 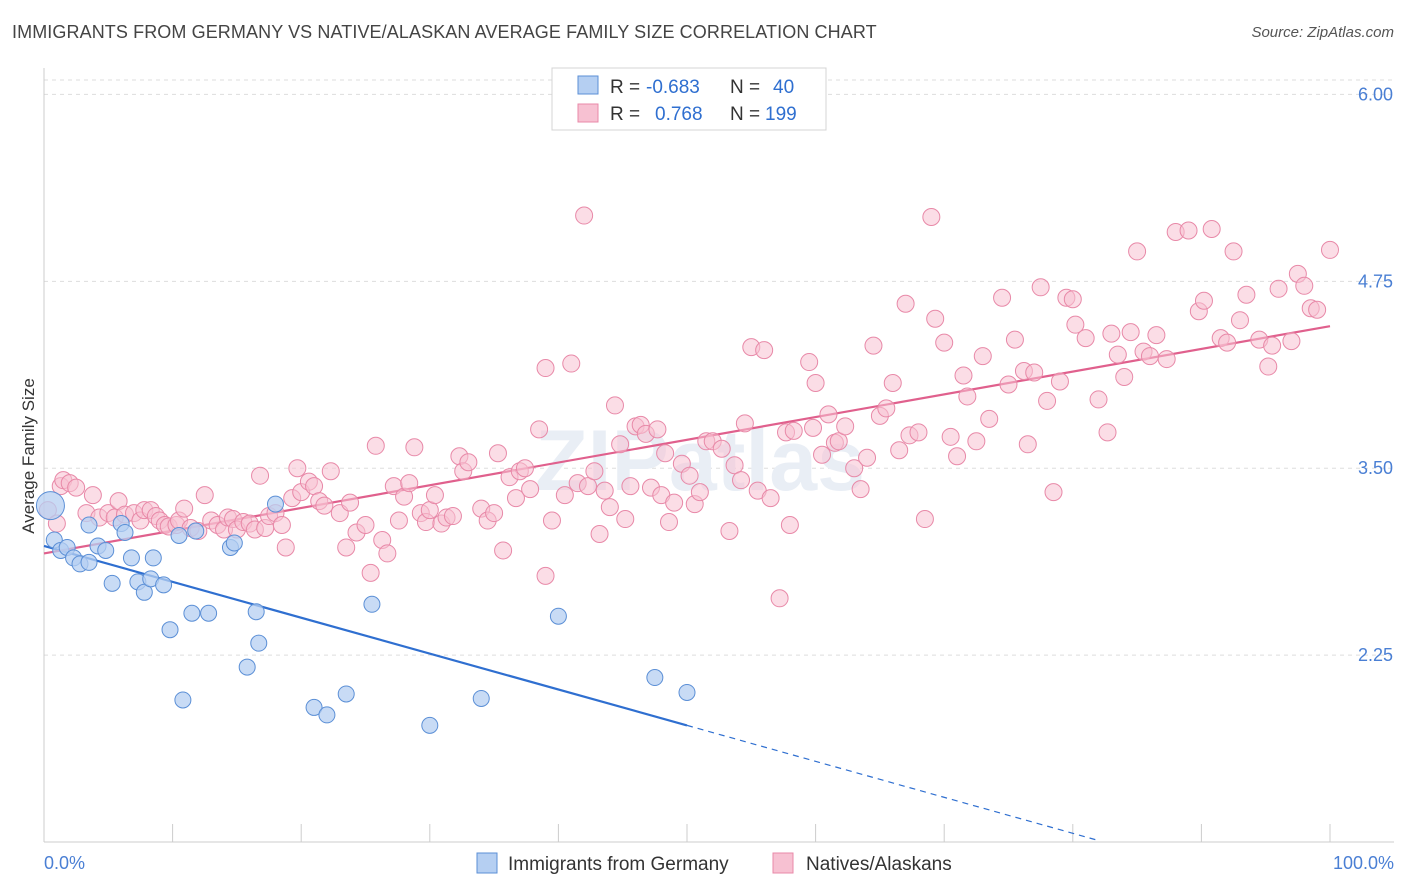 I want to click on y-tick-label-2: 4.75, so click(x=1375, y=281).